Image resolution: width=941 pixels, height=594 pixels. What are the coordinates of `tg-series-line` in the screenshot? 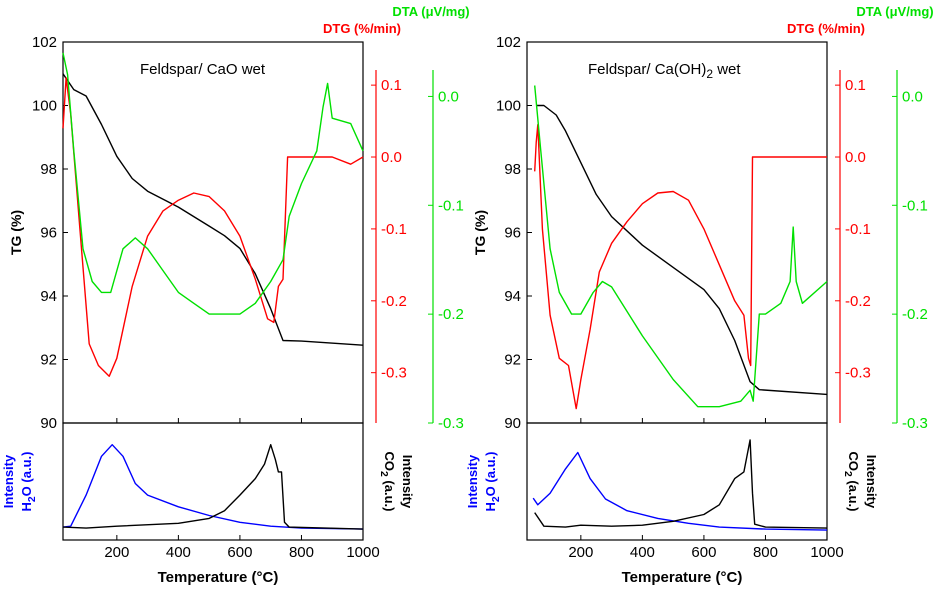 It's located at (213, 209).